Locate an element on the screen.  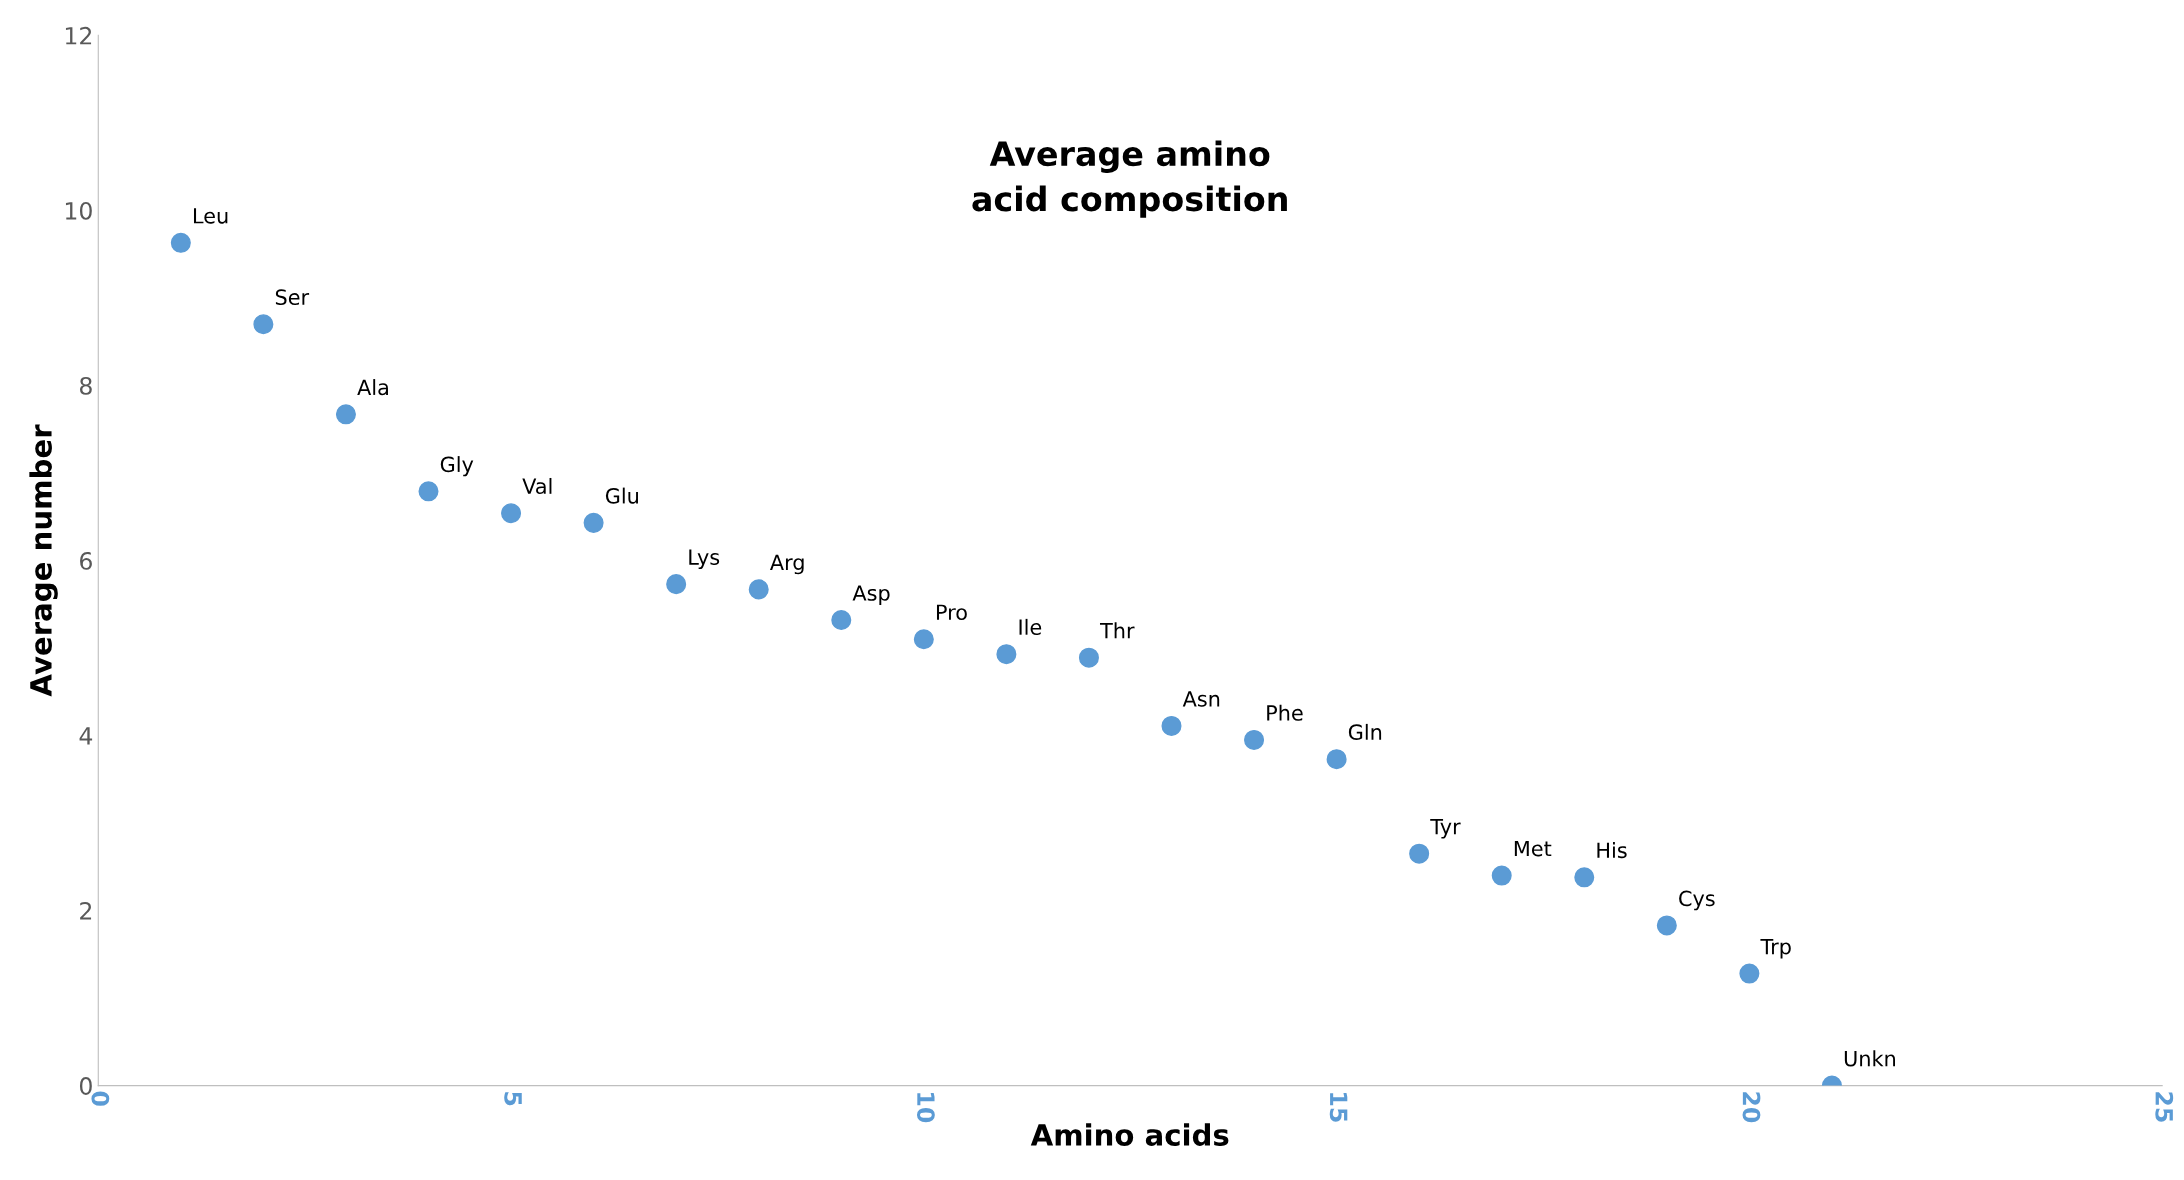
annotation: His is located at coordinates (1612, 850).